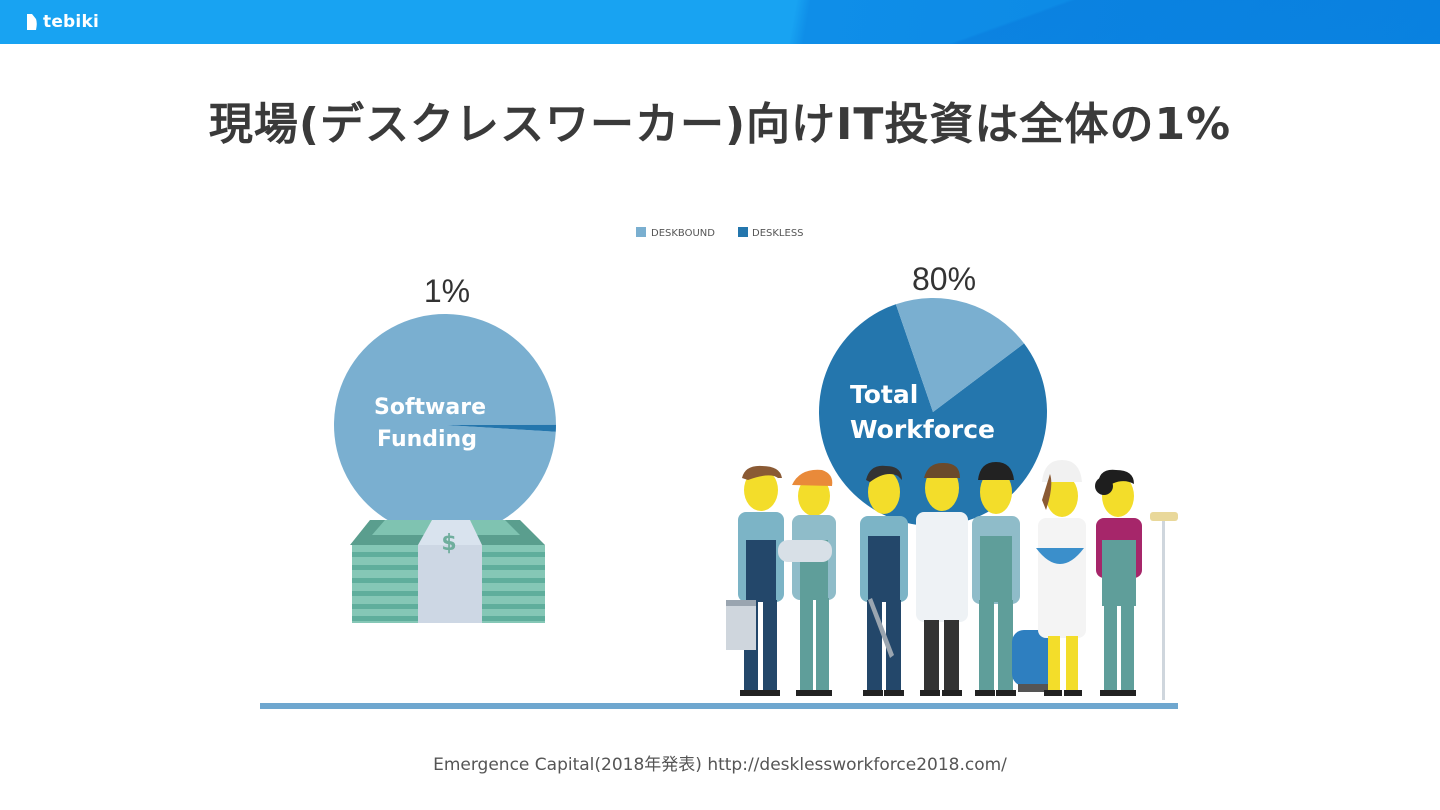  What do you see at coordinates (960, 355) in the screenshot?
I see `pie-2-slice-deskbound` at bounding box center [960, 355].